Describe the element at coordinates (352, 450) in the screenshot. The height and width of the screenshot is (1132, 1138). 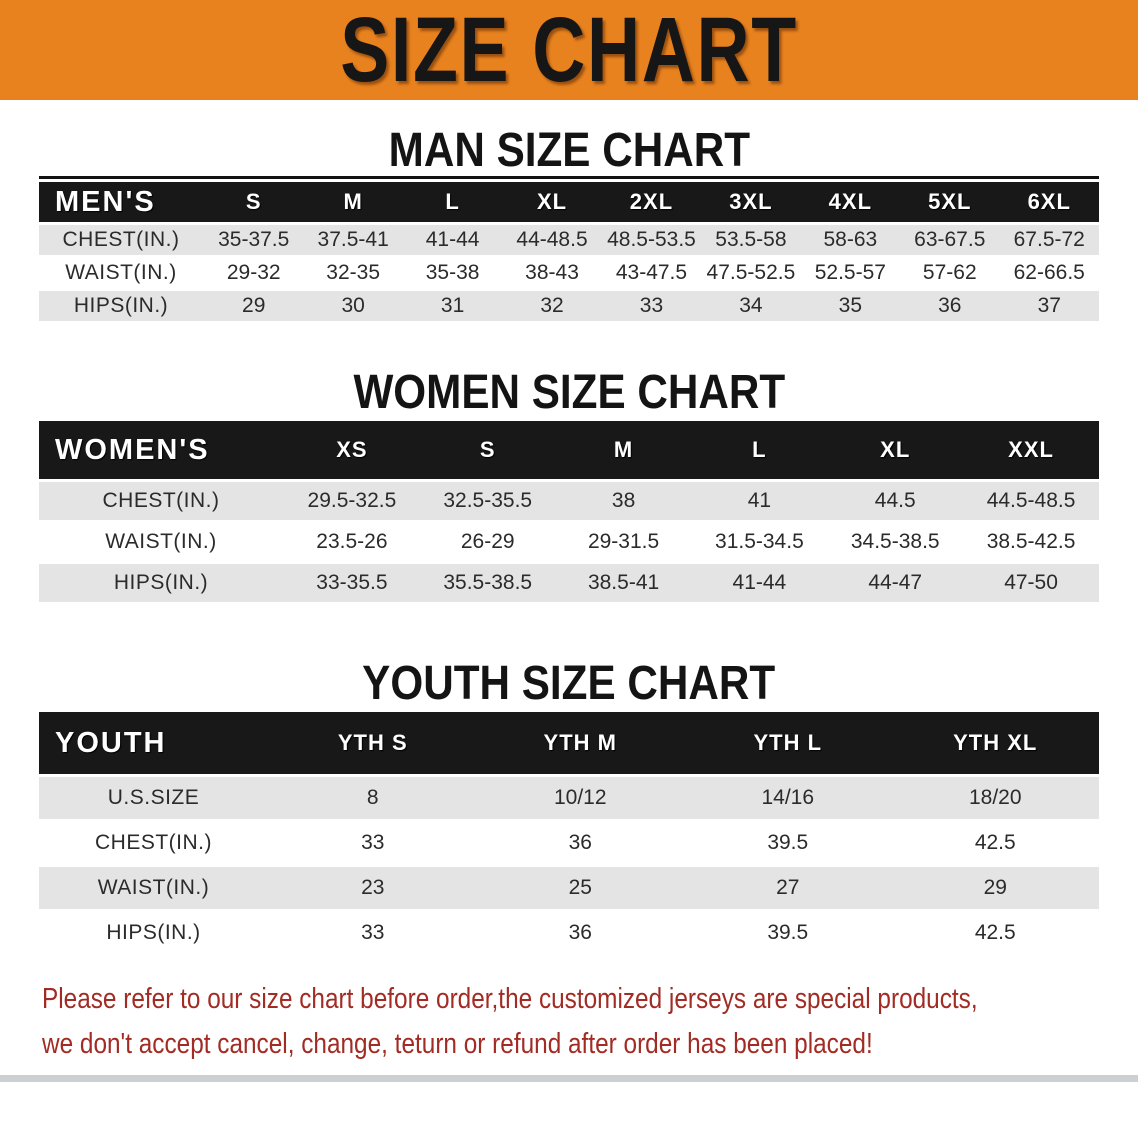
I see `size-column-header: XS` at that location.